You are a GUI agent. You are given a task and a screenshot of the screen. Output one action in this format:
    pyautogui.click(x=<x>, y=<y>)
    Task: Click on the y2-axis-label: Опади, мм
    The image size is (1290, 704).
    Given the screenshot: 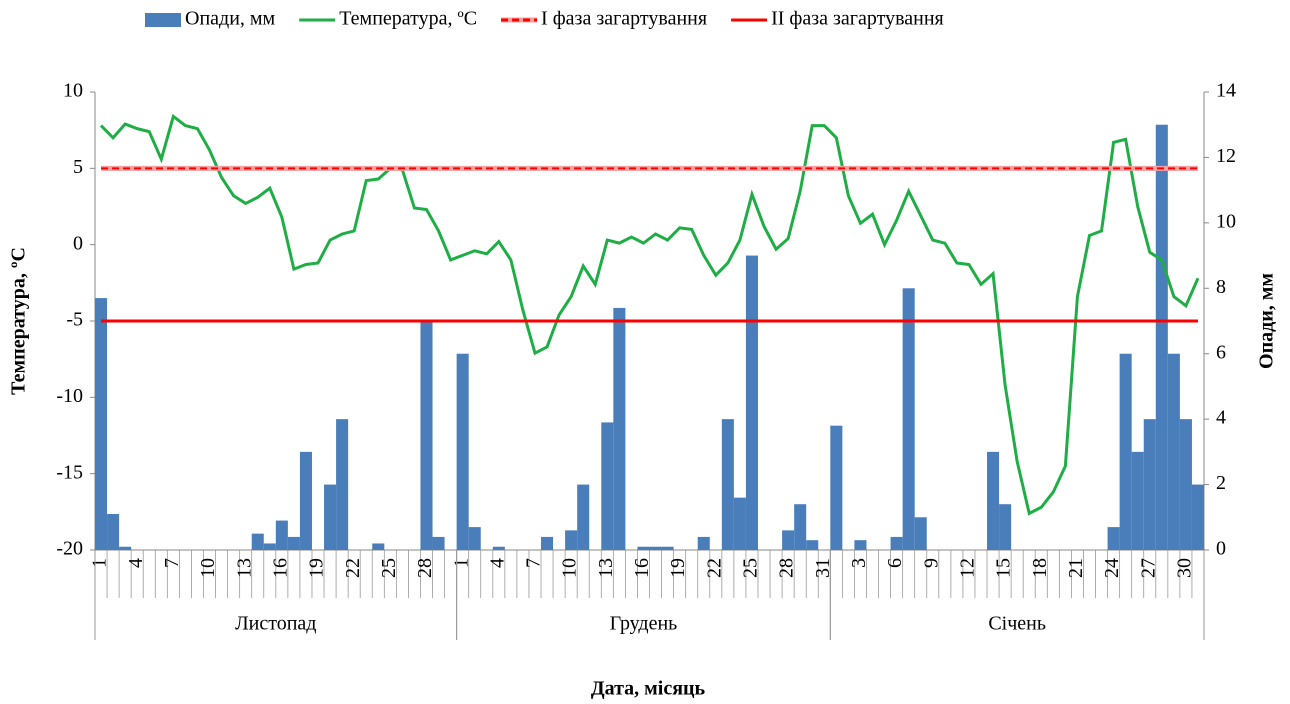 What is the action you would take?
    pyautogui.click(x=1267, y=321)
    